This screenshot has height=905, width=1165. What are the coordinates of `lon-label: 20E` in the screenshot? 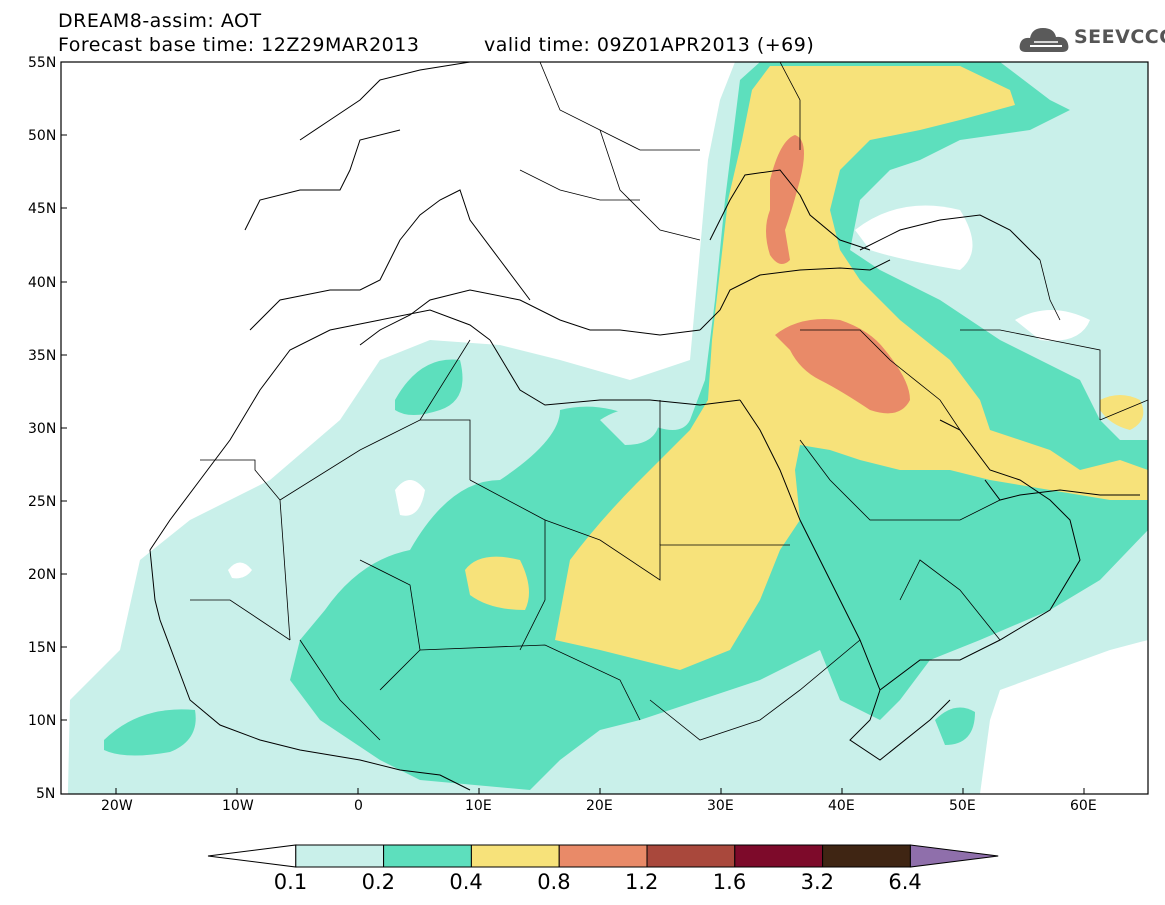 It's located at (599, 806).